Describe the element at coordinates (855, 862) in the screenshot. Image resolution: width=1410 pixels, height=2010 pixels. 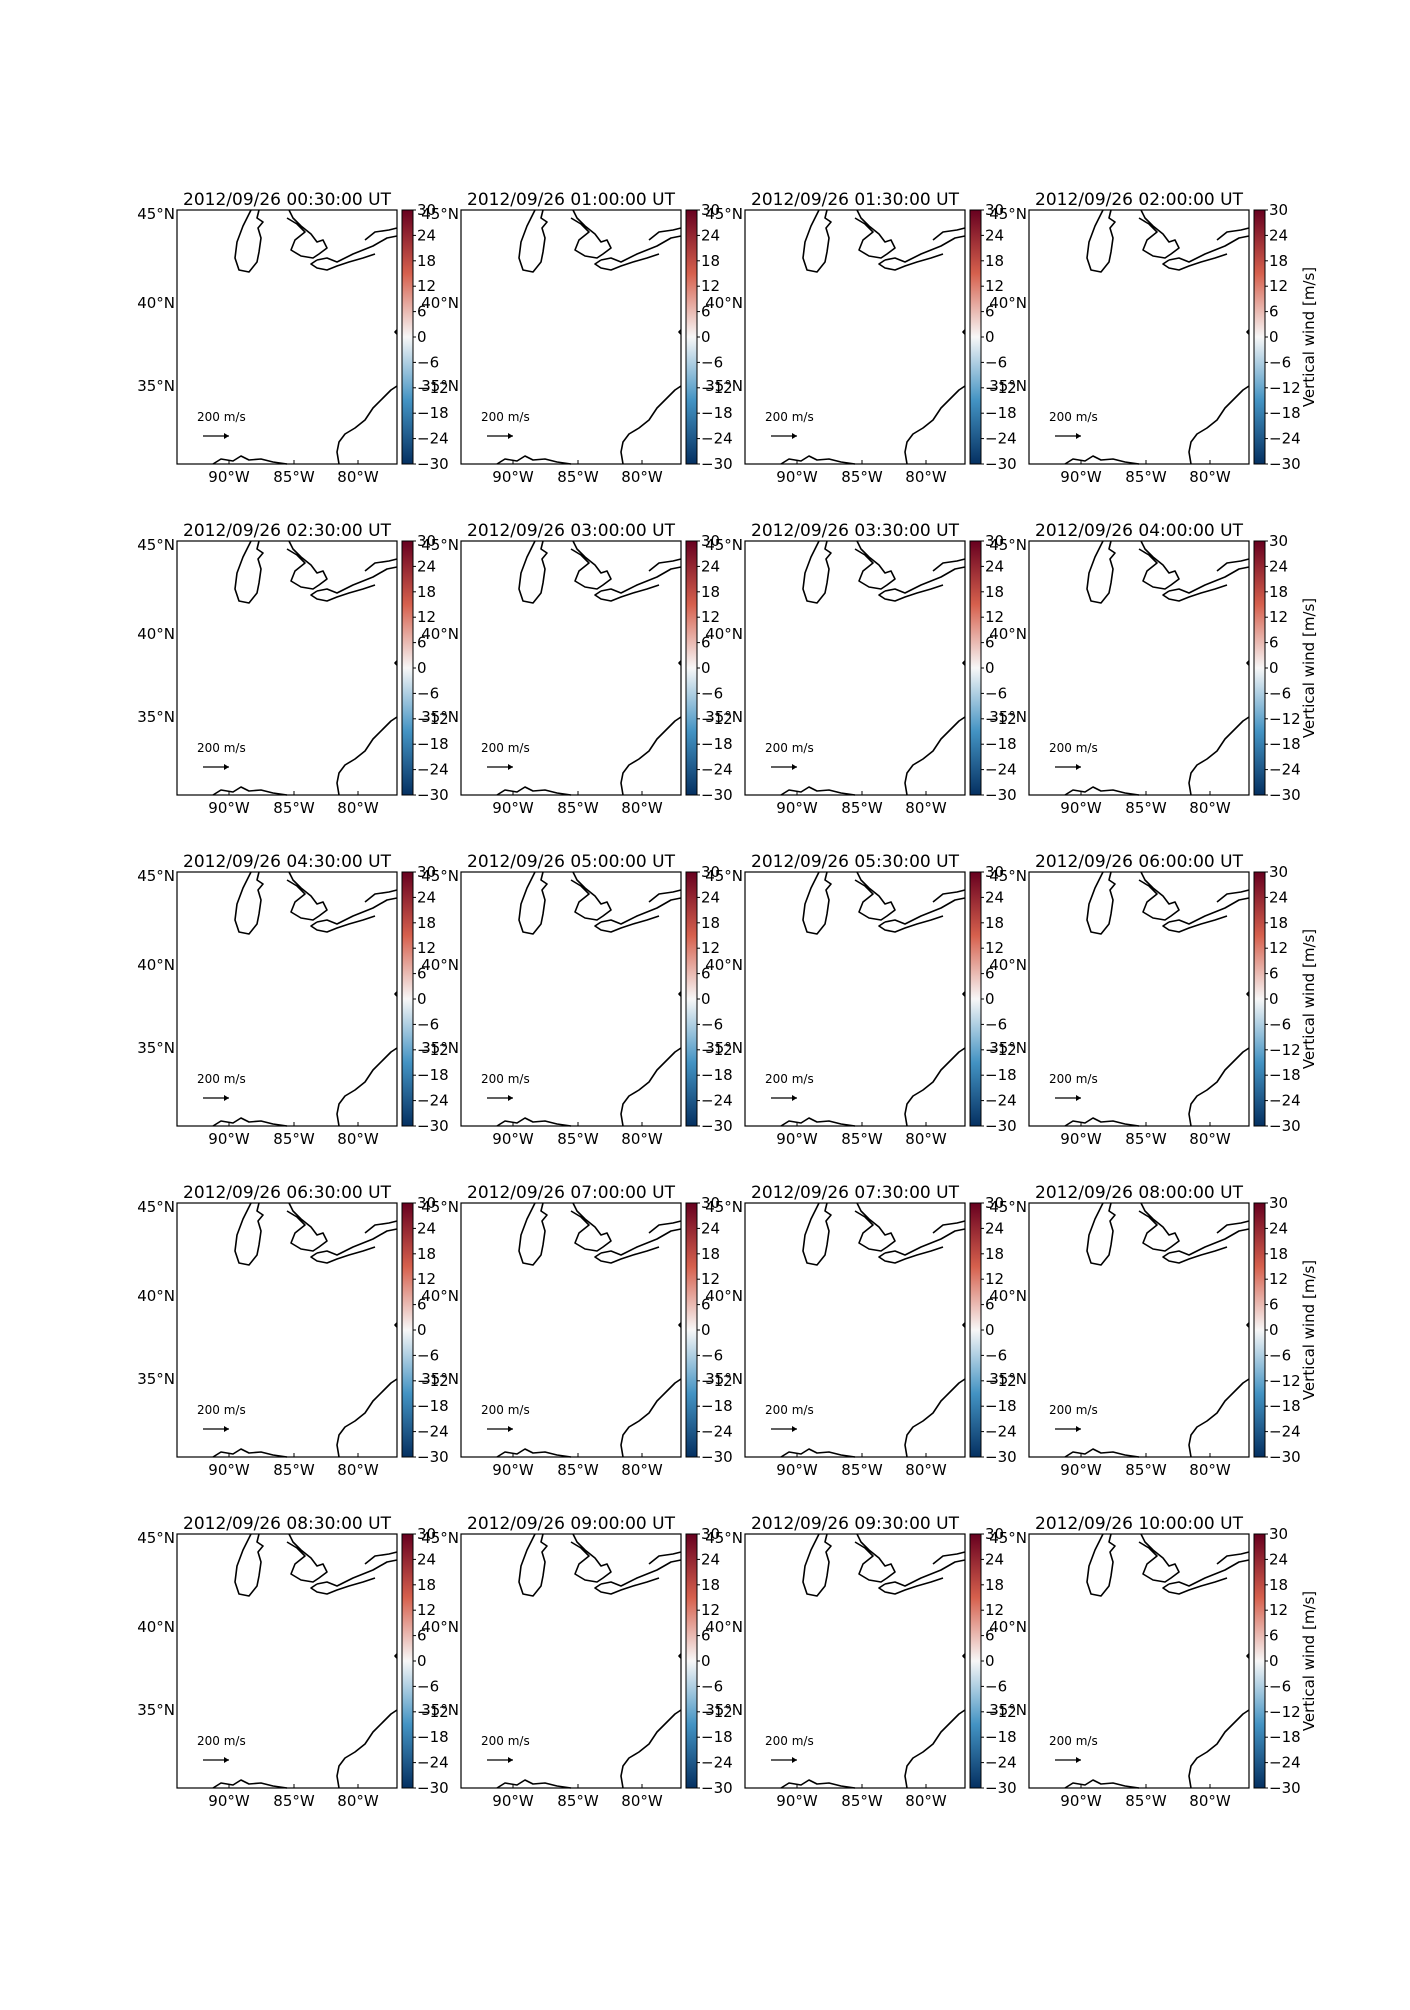
I see `panel-title: 2012/09/26 05:30:00 UT` at that location.